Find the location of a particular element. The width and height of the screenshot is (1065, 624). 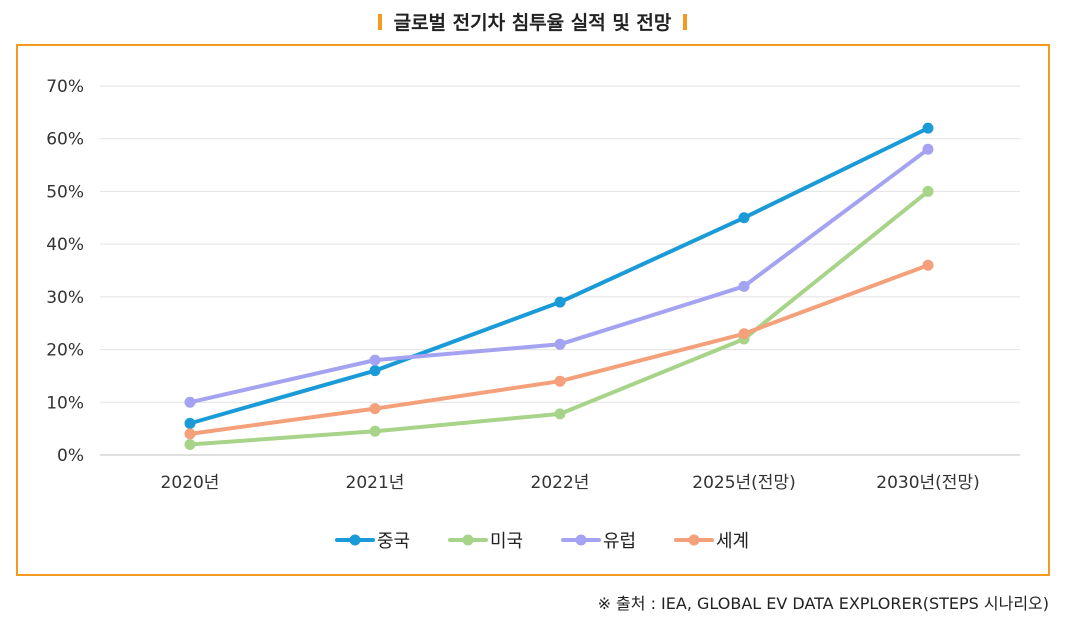

y-tick-label: 40% is located at coordinates (65, 245).